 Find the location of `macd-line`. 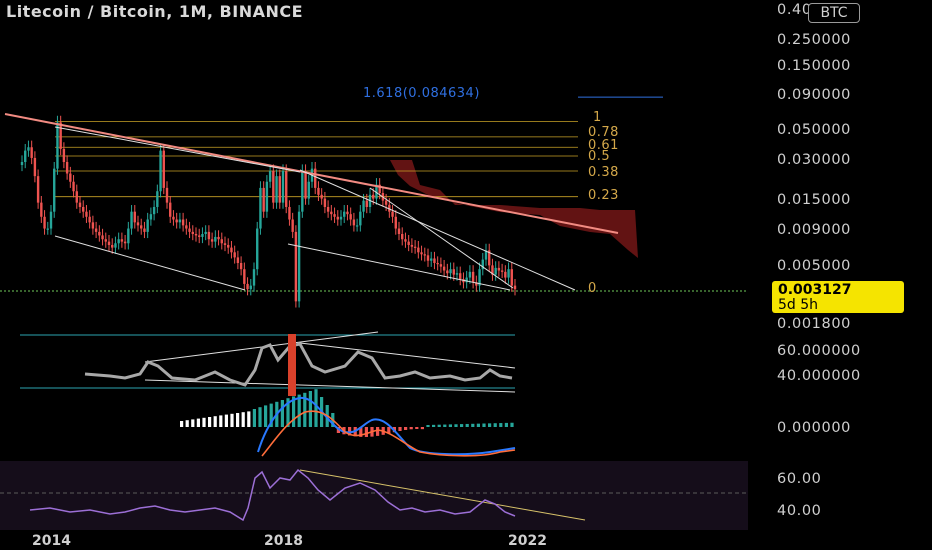

macd-line is located at coordinates (386, 426).